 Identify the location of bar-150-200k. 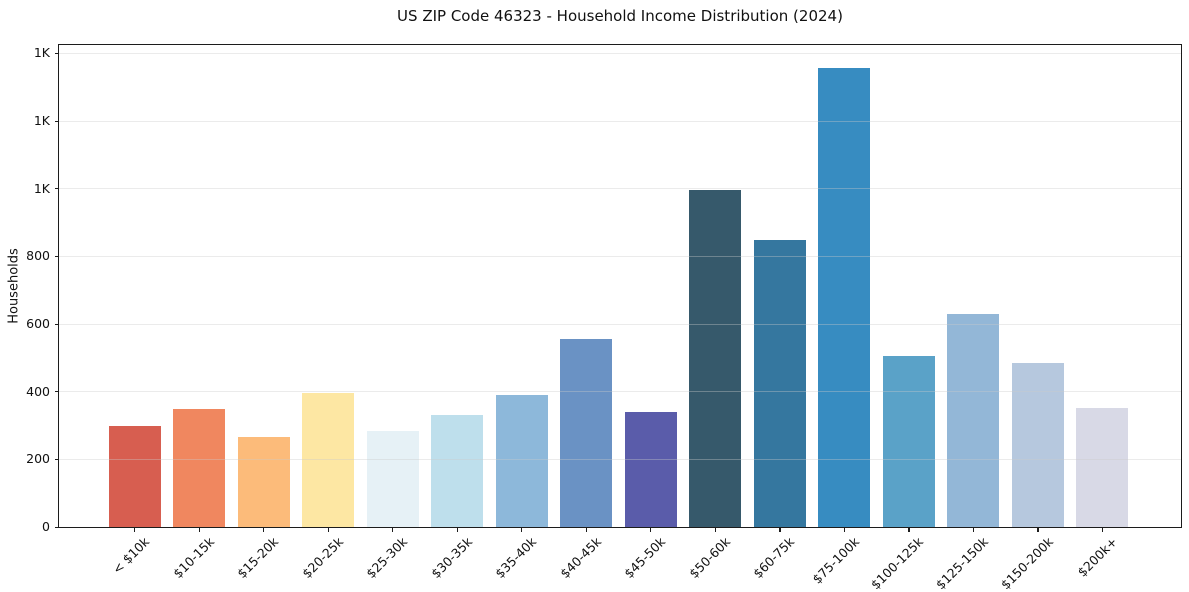
(1037, 445).